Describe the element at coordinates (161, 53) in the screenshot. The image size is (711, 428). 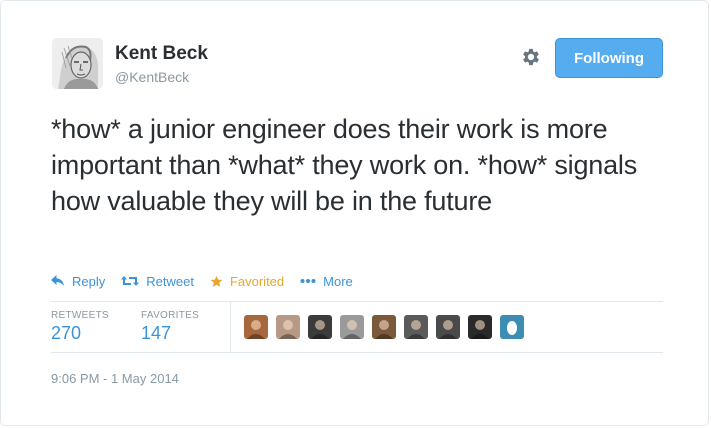
I see `author-name: Kent Beck` at that location.